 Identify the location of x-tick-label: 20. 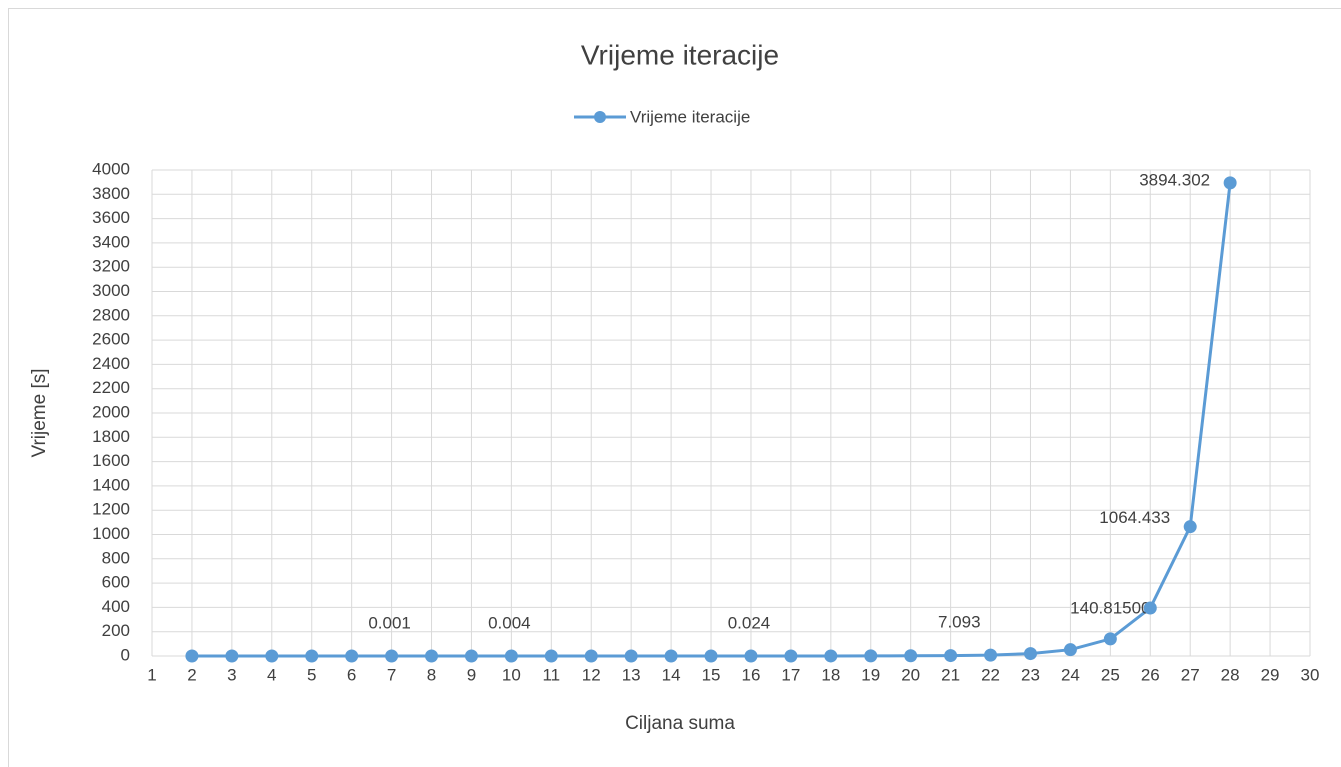
(910, 674).